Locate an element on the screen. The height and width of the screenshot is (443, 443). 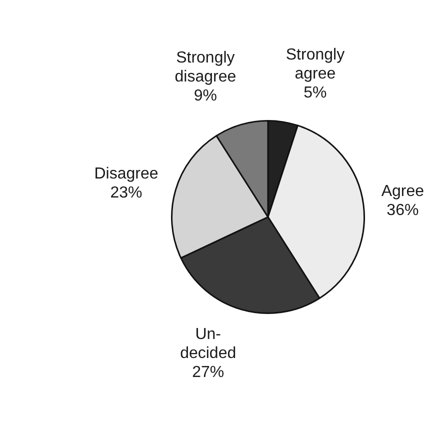
slice-label: Strongly agree is located at coordinates (315, 64).